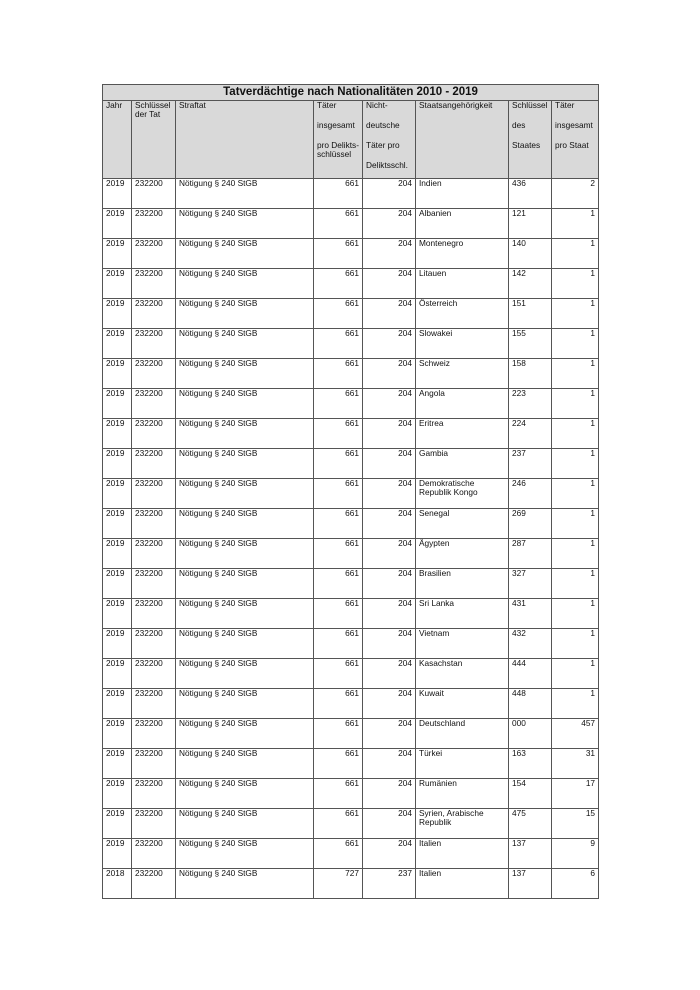 This screenshot has height=990, width=700. What do you see at coordinates (462, 193) in the screenshot?
I see `cell-staat: Indien` at bounding box center [462, 193].